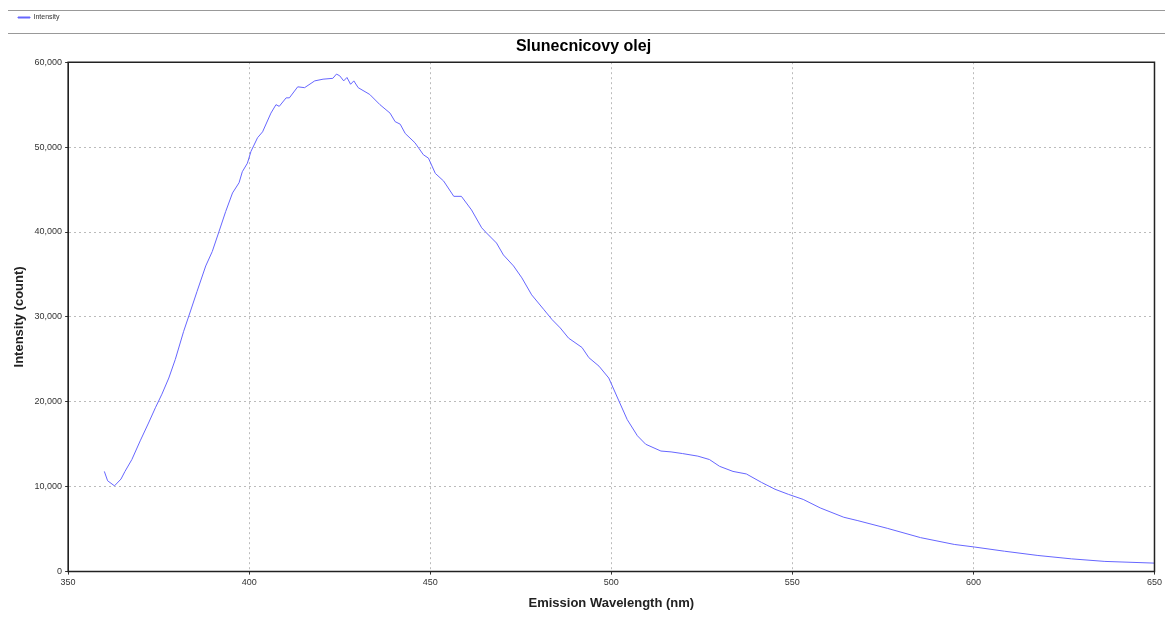 The image size is (1165, 619). Describe the element at coordinates (249, 582) in the screenshot. I see `x-tick-label: 400` at that location.